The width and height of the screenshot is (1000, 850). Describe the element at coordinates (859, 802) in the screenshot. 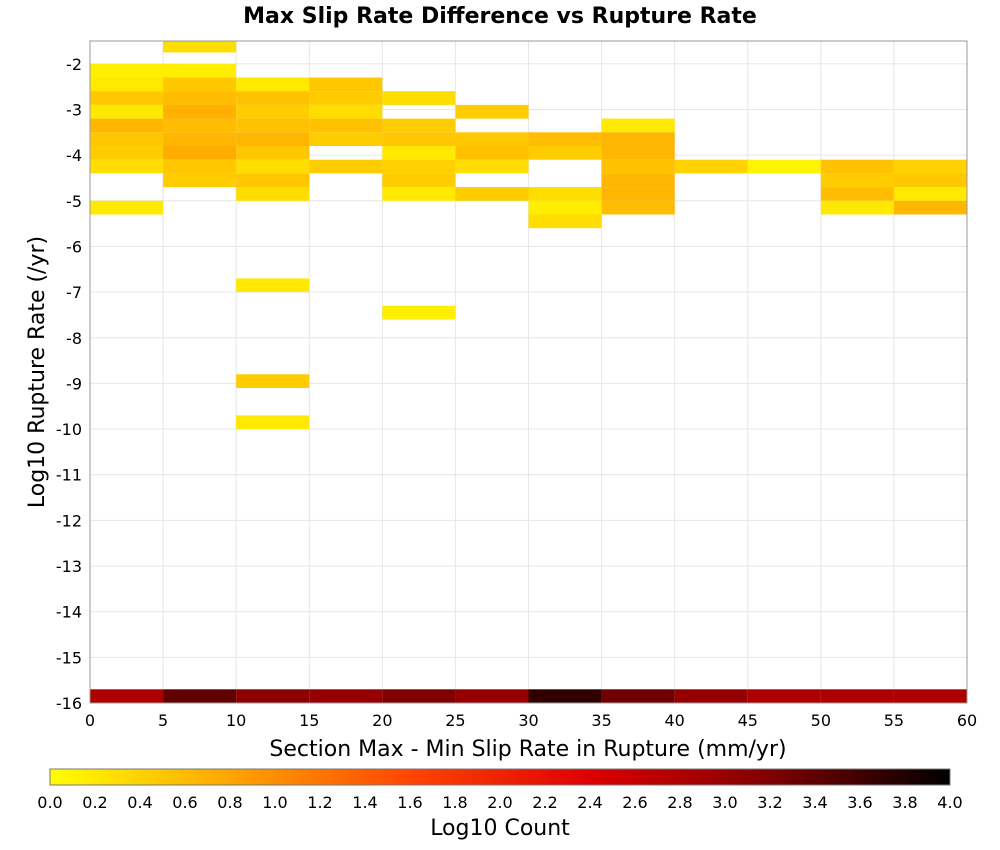

I see `colorbar-tick-label: 3.6` at that location.